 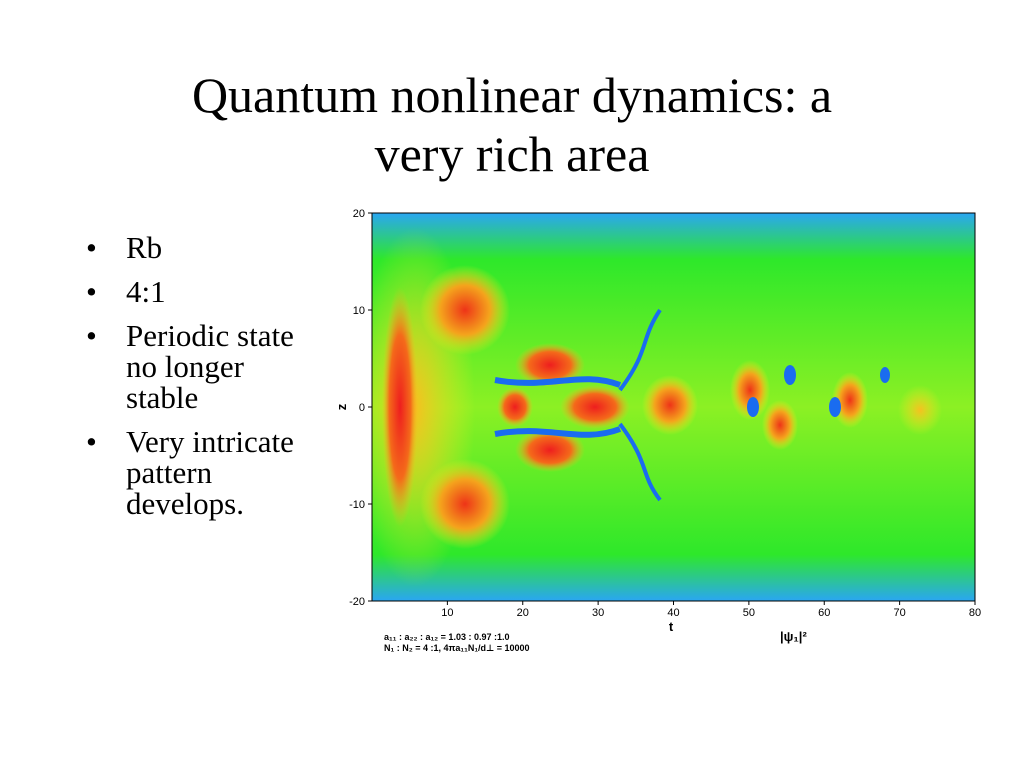 What do you see at coordinates (196, 291) in the screenshot?
I see `bullet-ratio: 4:1` at bounding box center [196, 291].